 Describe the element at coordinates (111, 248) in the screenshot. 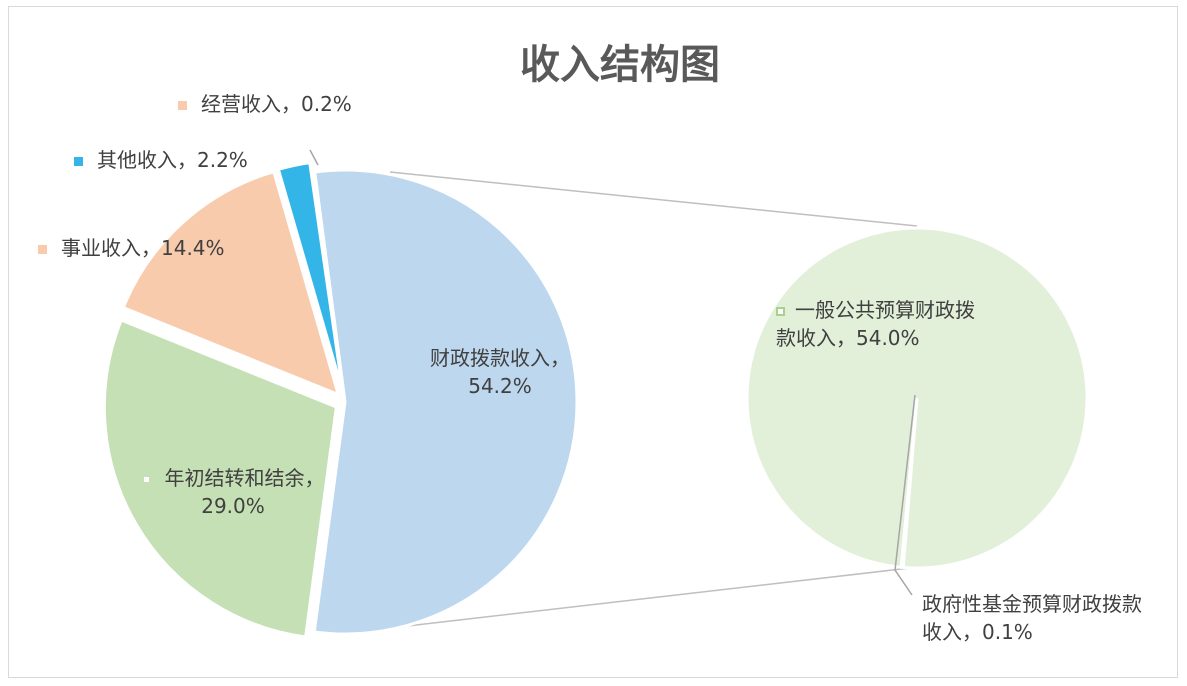

I see `label-name: 事业收入，` at that location.